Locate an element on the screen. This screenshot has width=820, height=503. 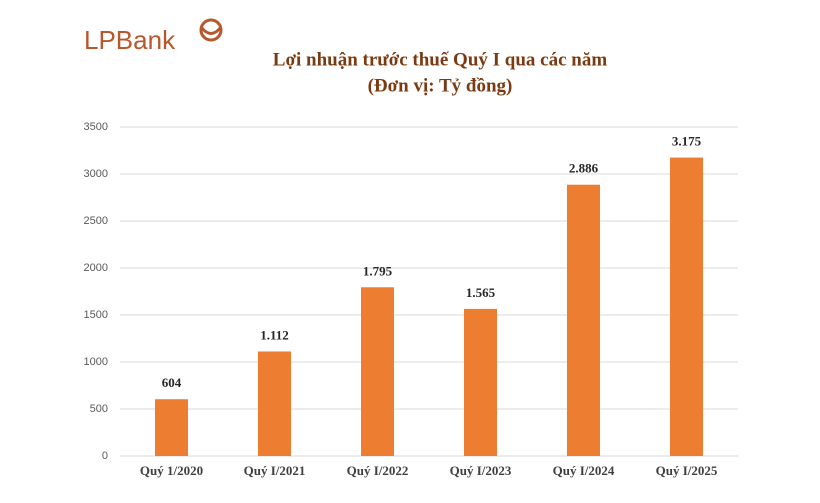
chart-subtitle: (Đơn vị: Tỷ đồng) is located at coordinates (440, 85).